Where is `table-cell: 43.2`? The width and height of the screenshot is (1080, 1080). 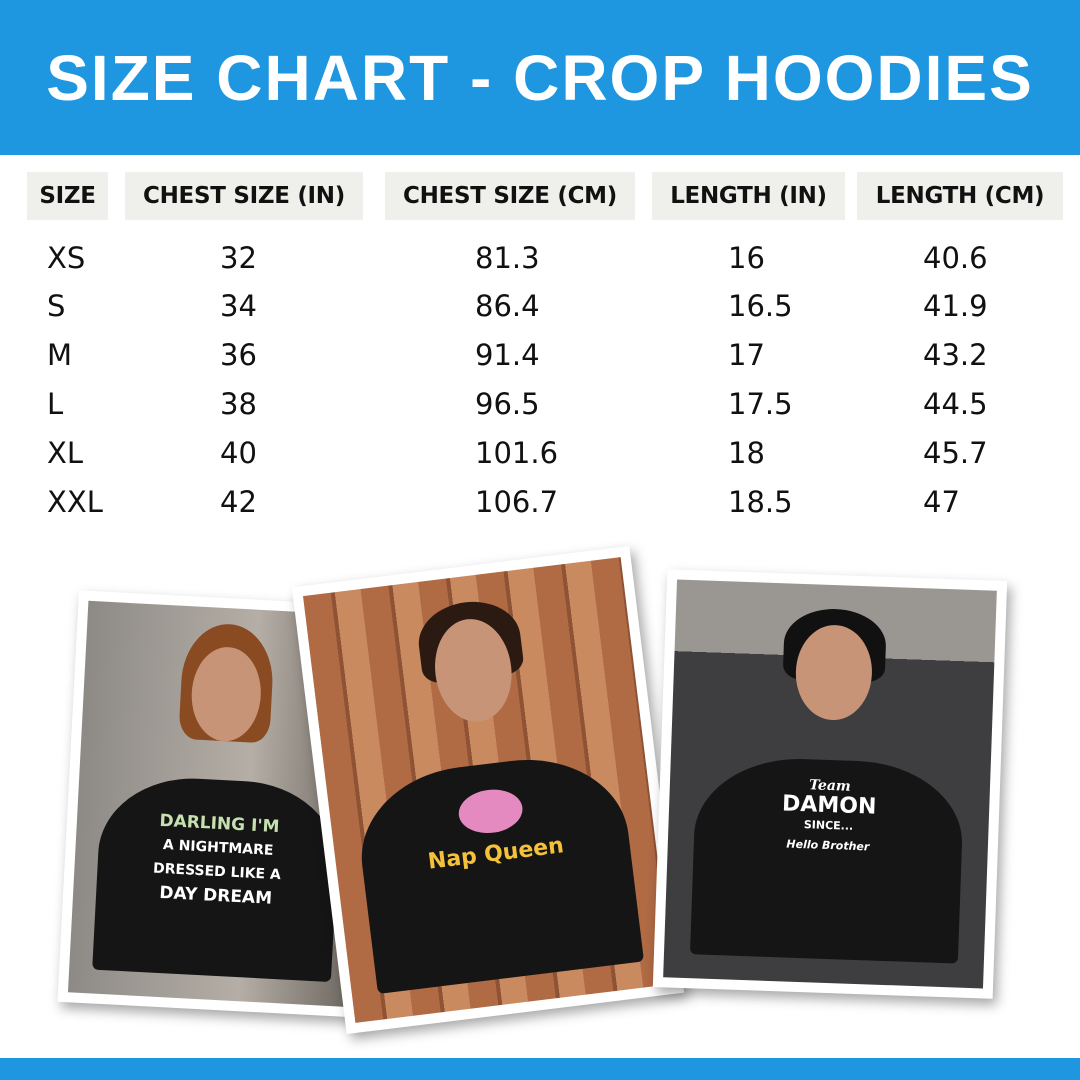 table-cell: 43.2 is located at coordinates (955, 355).